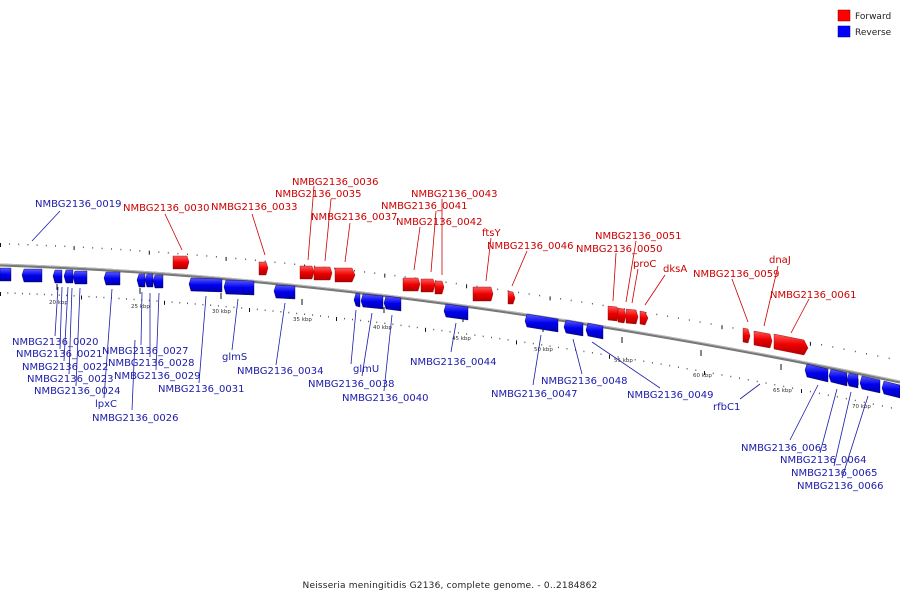 The height and width of the screenshot is (600, 900). I want to click on kbp-label: 20 kbp, so click(58, 303).